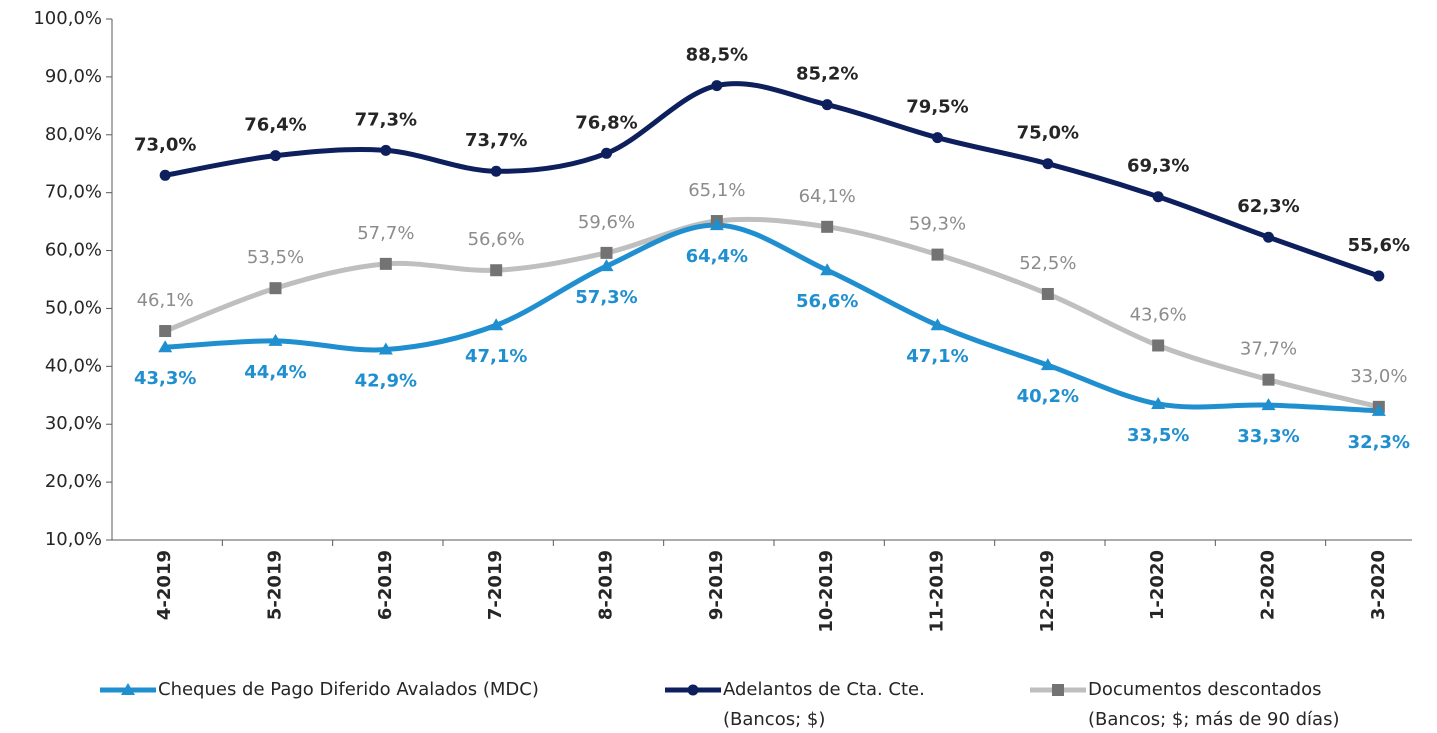  What do you see at coordinates (1157, 585) in the screenshot?
I see `x-tick-label: 1-2020` at bounding box center [1157, 585].